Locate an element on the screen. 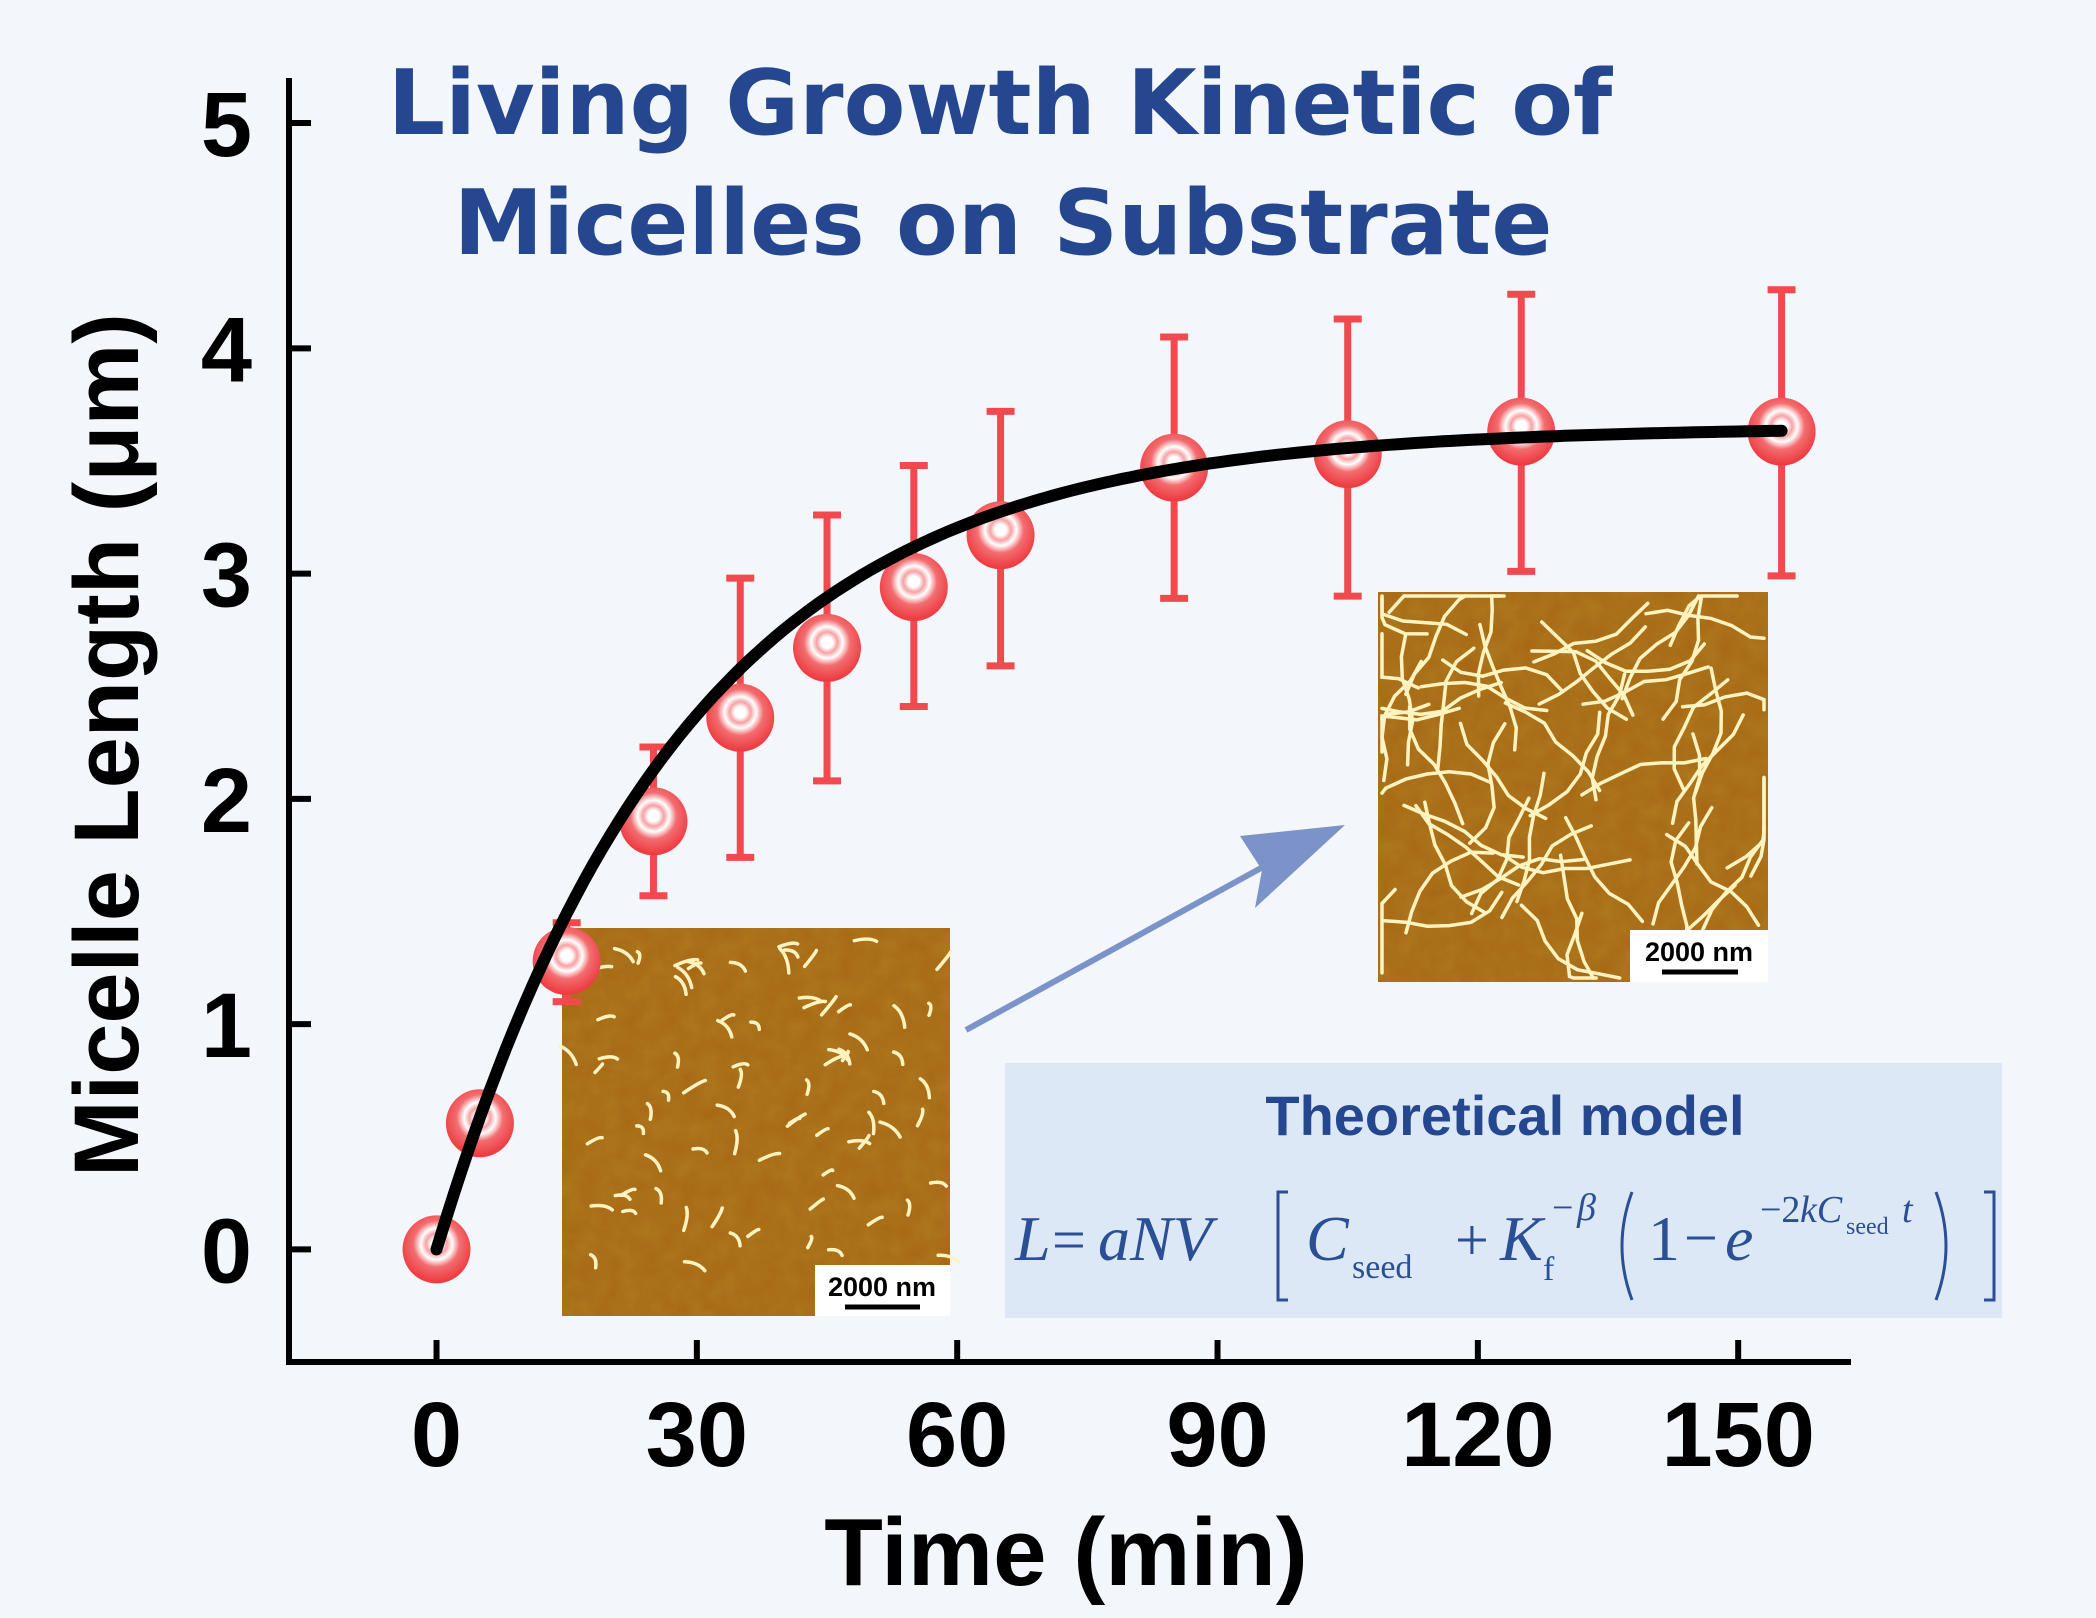 Image resolution: width=2096 pixels, height=1618 pixels. x-tick-label: 0 is located at coordinates (436, 1435).